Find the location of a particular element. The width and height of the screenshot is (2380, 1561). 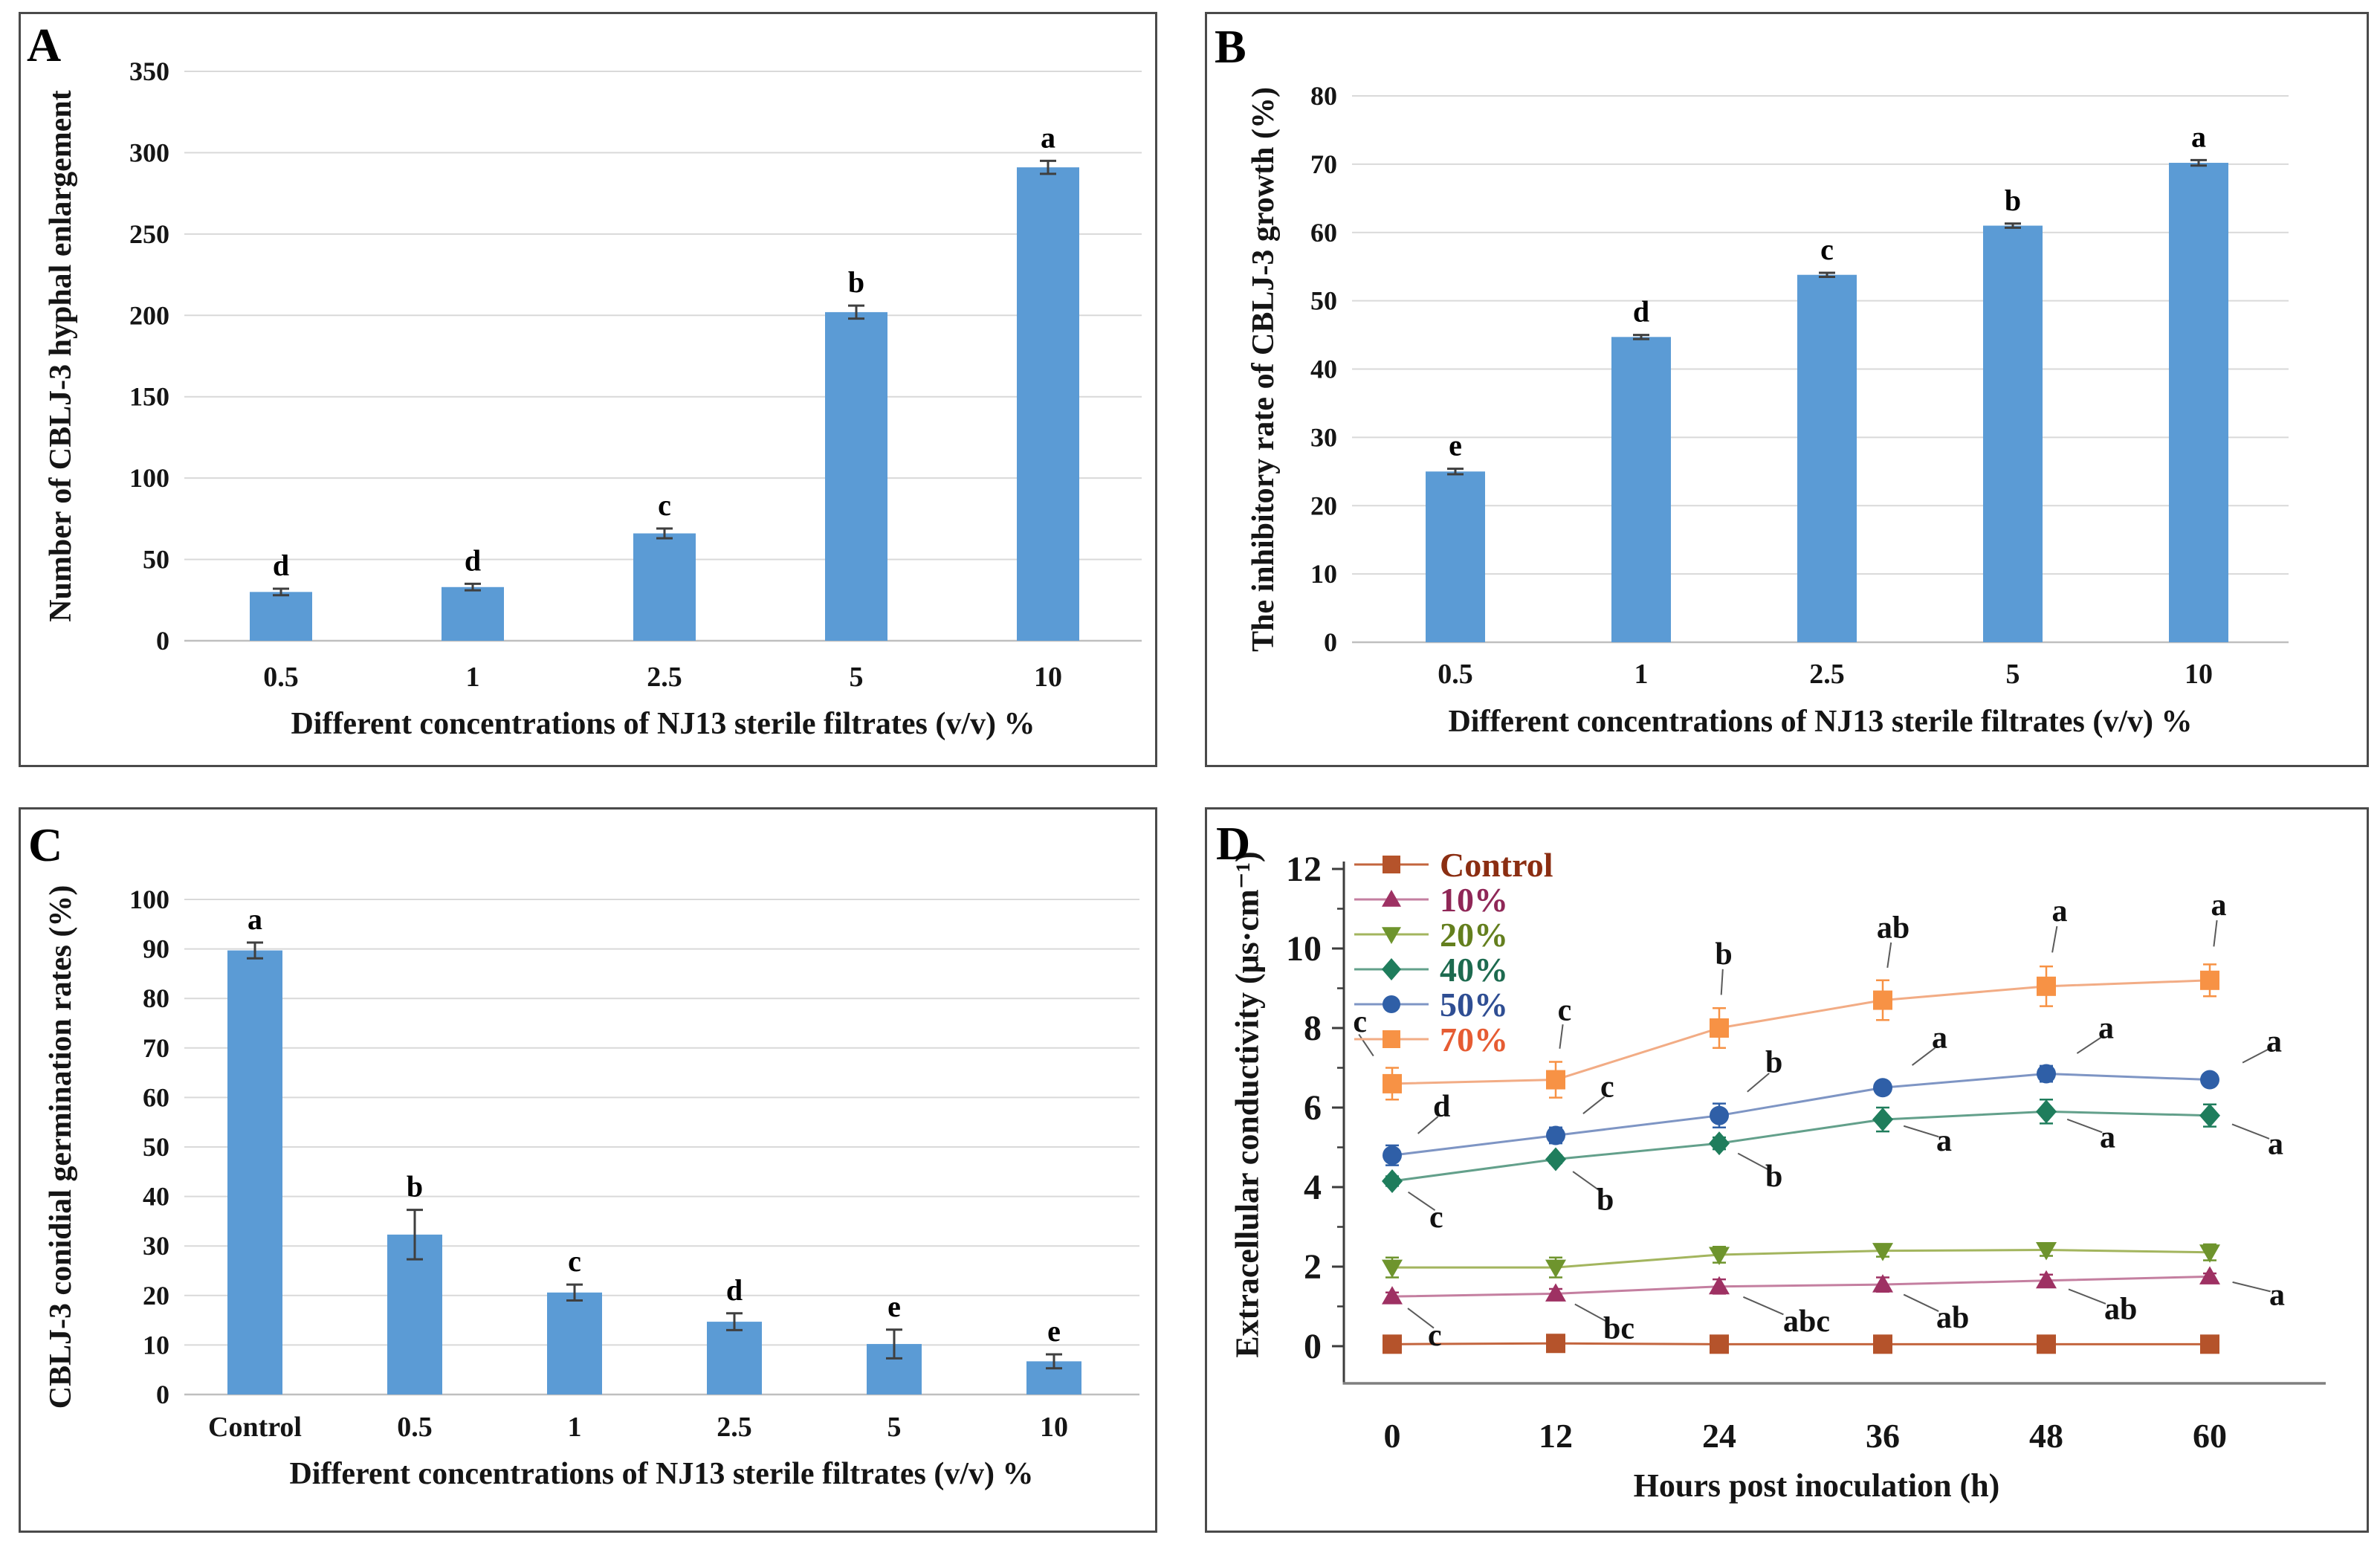

y-axis-title-C: CBLJ-3 conidial germination rates (%) is located at coordinates (61, 1147).